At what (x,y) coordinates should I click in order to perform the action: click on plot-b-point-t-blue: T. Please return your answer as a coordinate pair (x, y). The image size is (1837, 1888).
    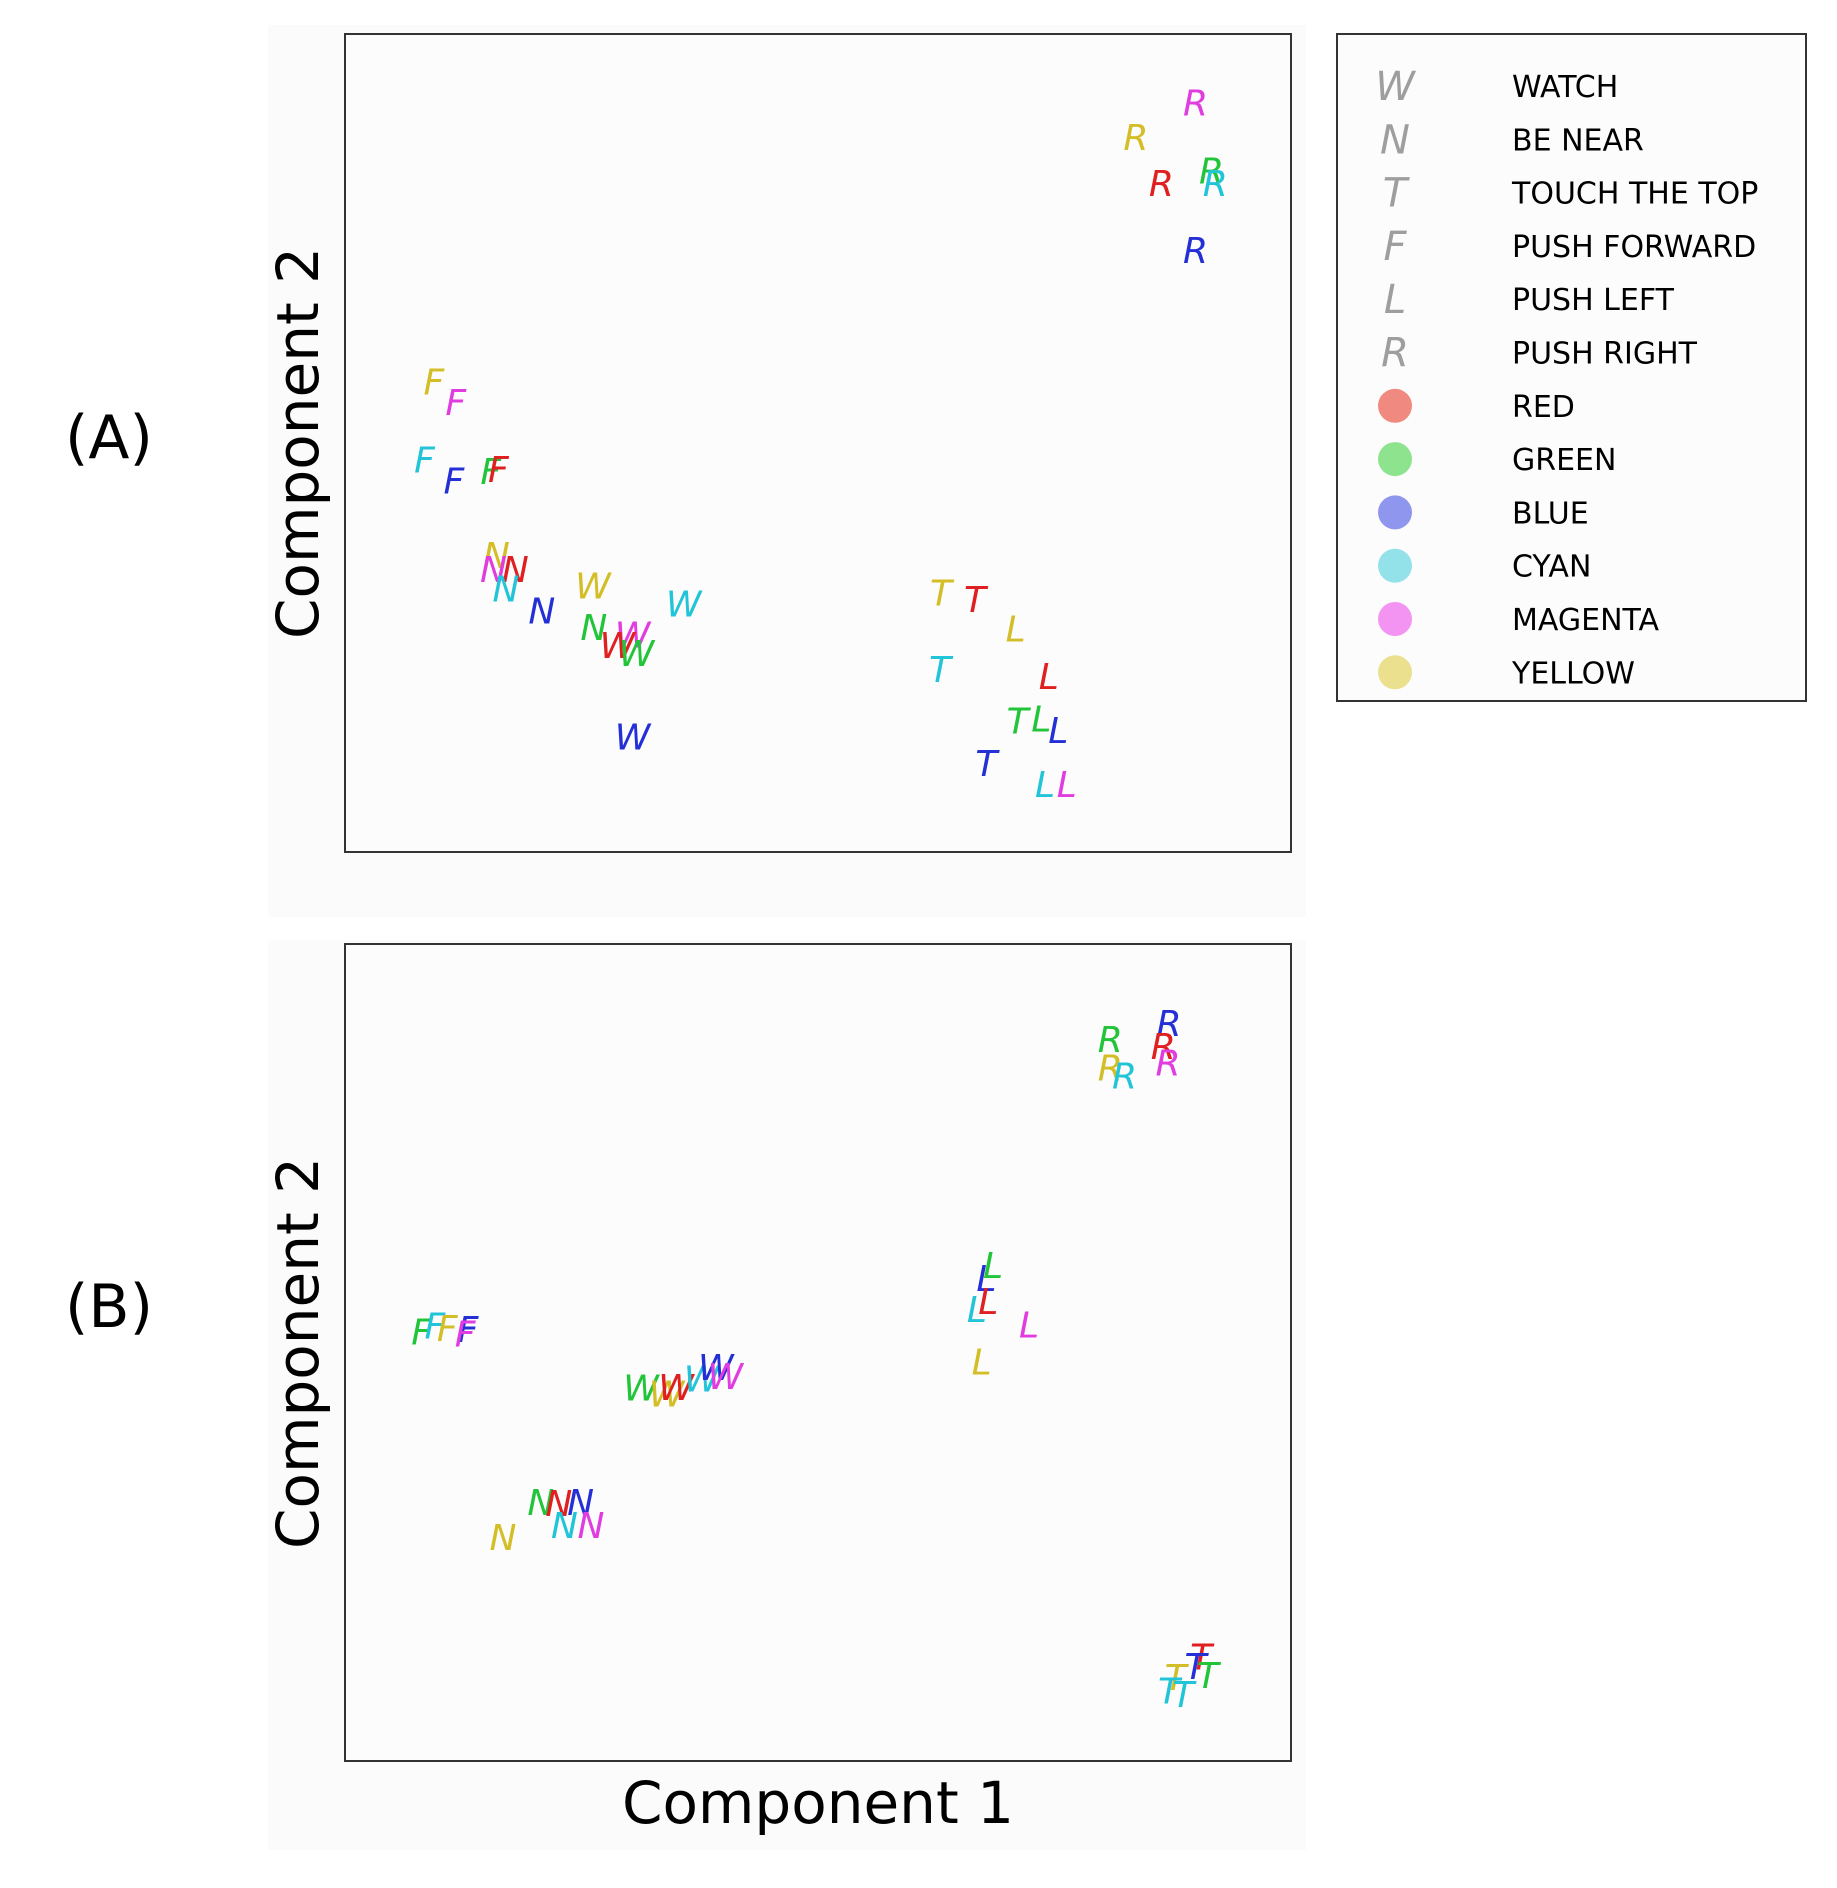
    Looking at the image, I should click on (1197, 1667).